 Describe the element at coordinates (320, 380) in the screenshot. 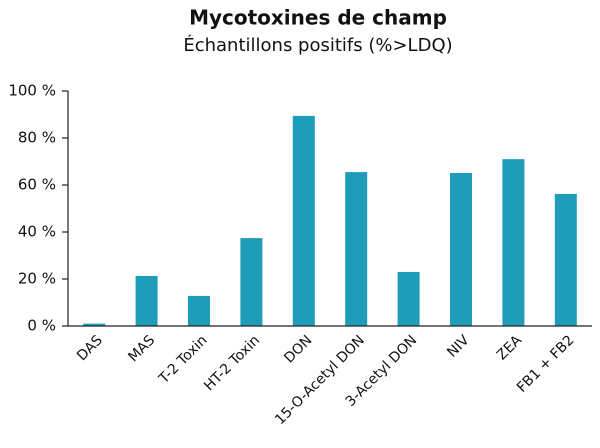

I see `x-tick-label: 15-O-Acetyl DON` at that location.